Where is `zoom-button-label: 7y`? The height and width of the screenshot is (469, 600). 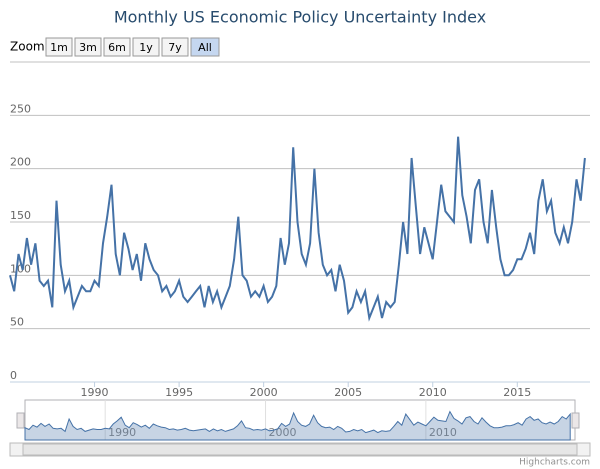
zoom-button-label: 7y is located at coordinates (175, 47).